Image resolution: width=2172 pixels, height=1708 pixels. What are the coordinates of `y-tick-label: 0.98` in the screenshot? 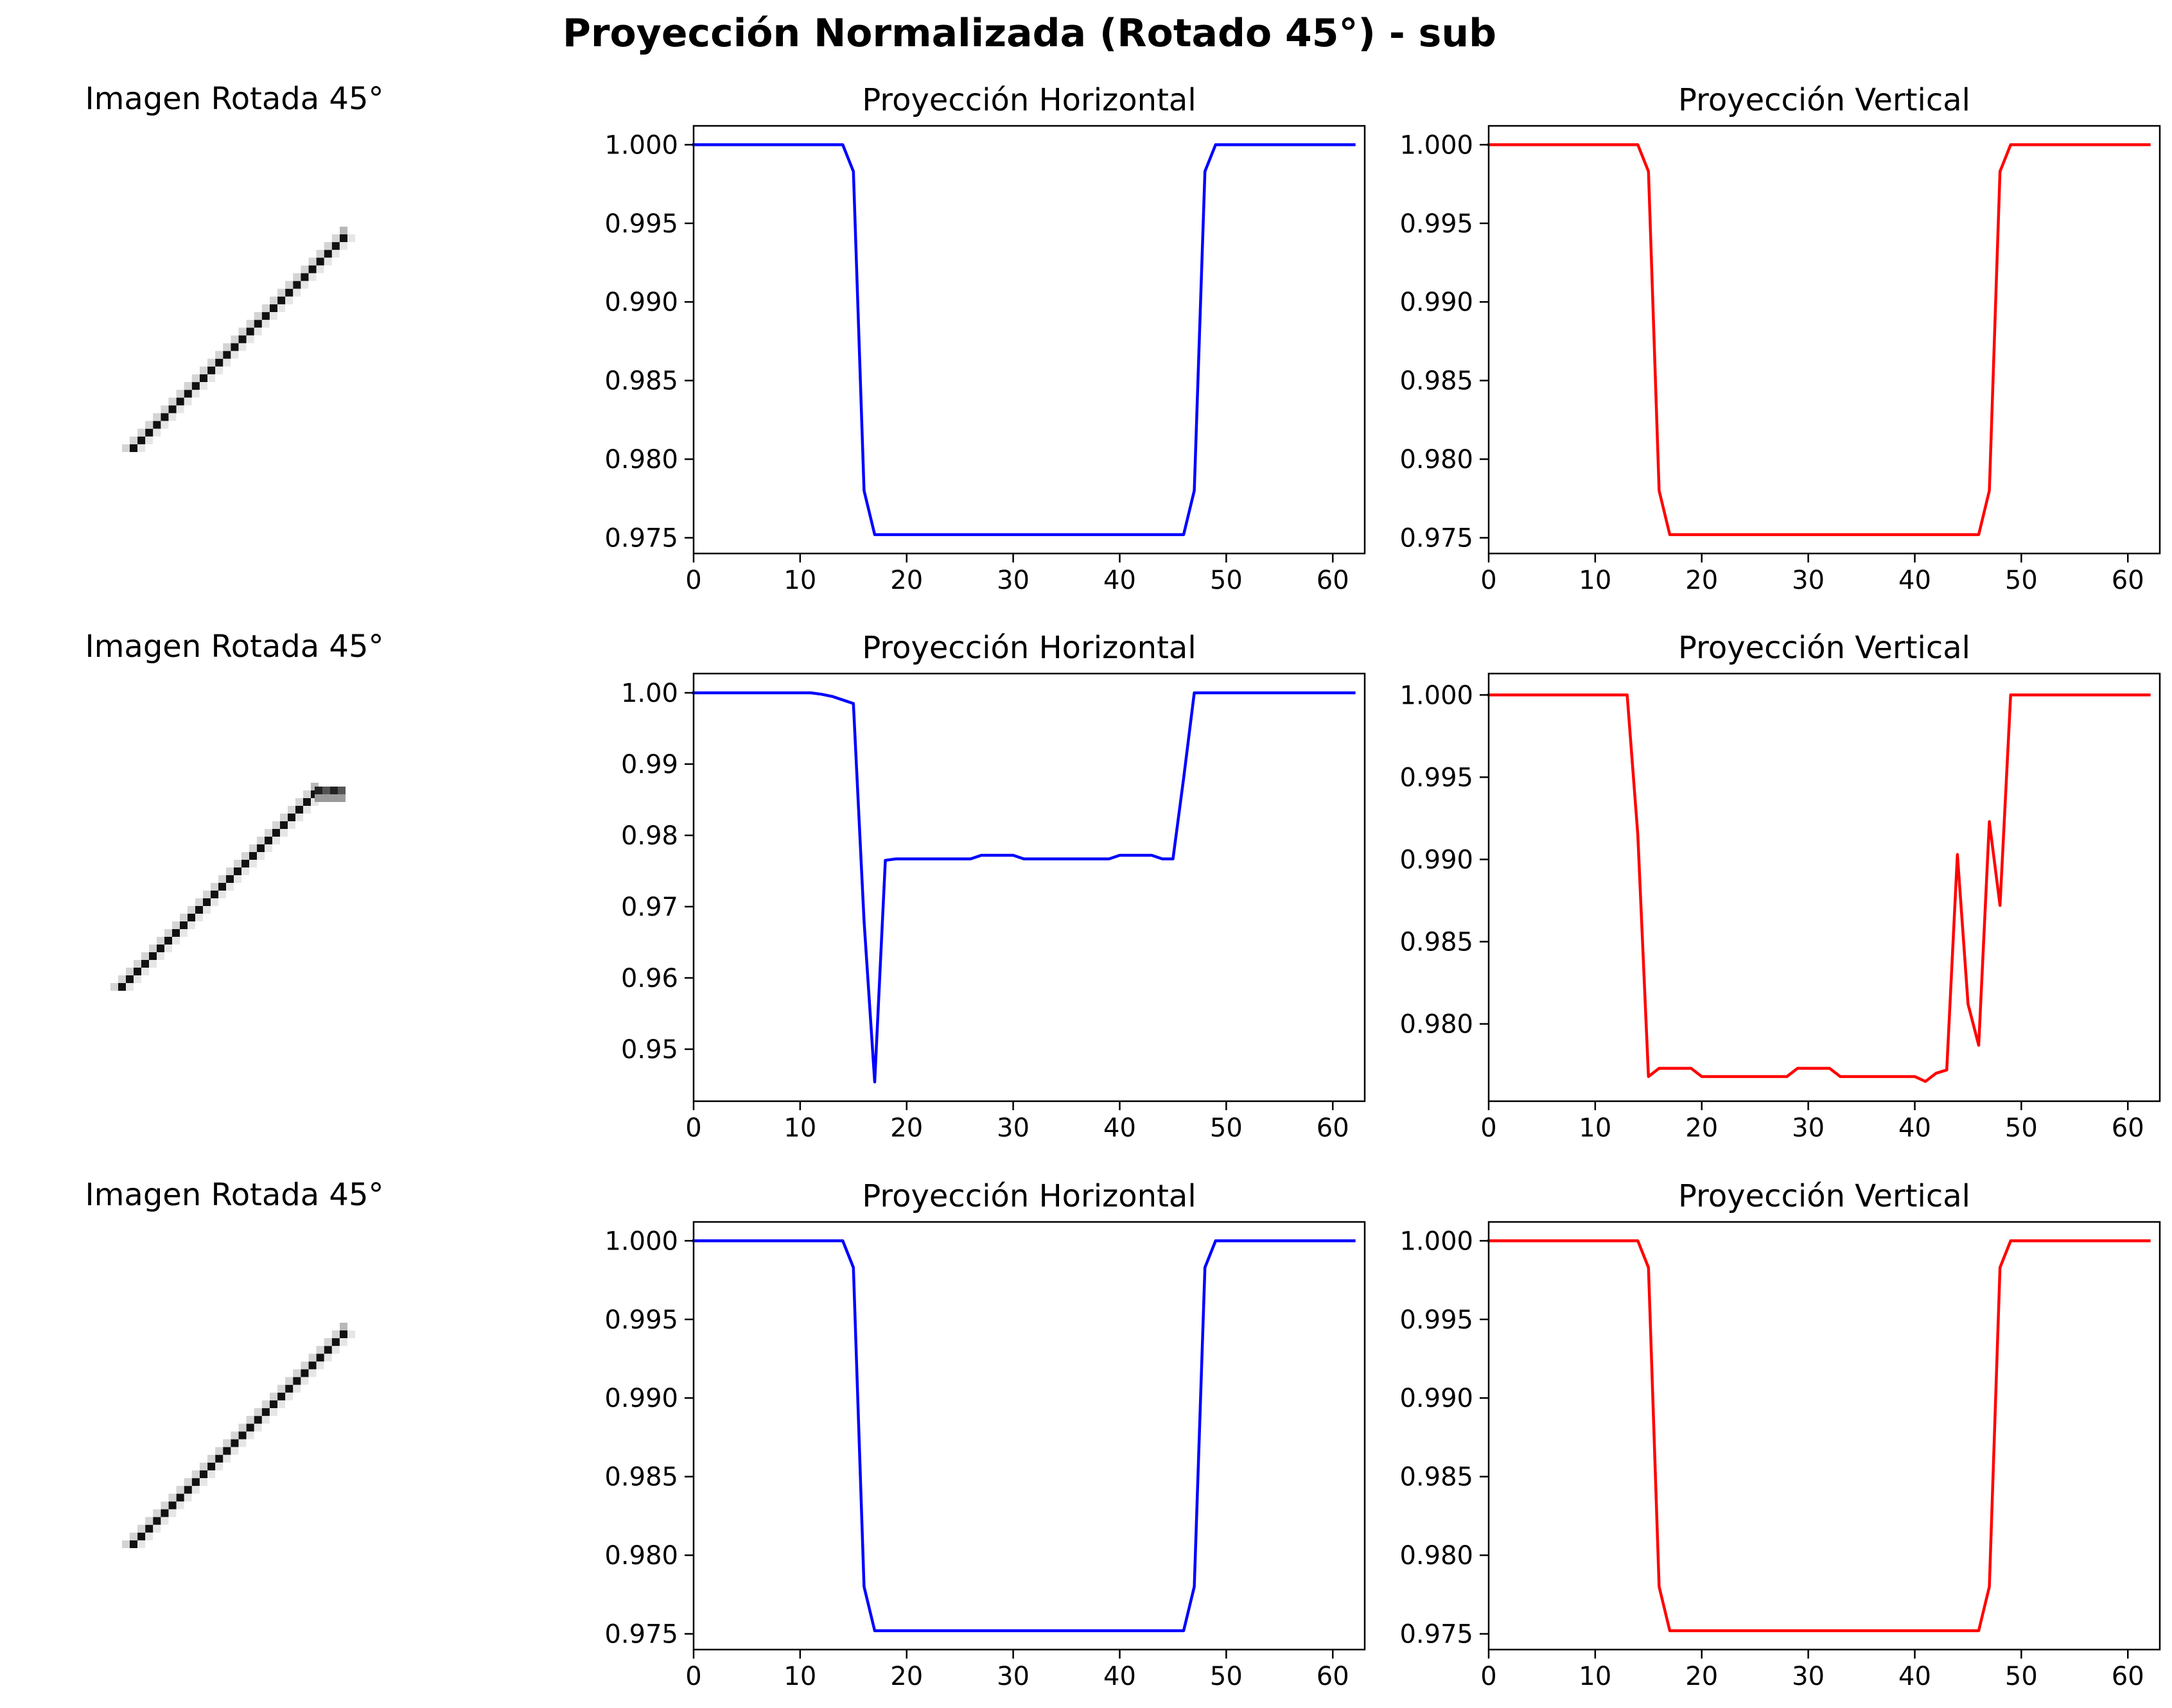 It's located at (649, 836).